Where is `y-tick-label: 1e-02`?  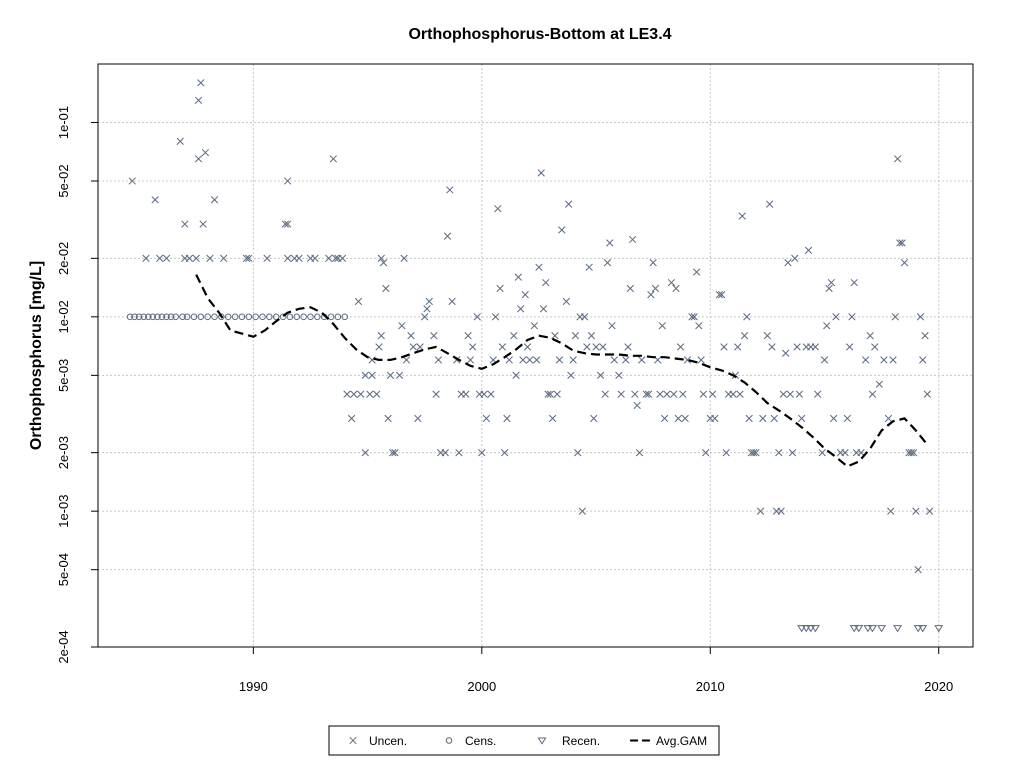 y-tick-label: 1e-02 is located at coordinates (63, 316).